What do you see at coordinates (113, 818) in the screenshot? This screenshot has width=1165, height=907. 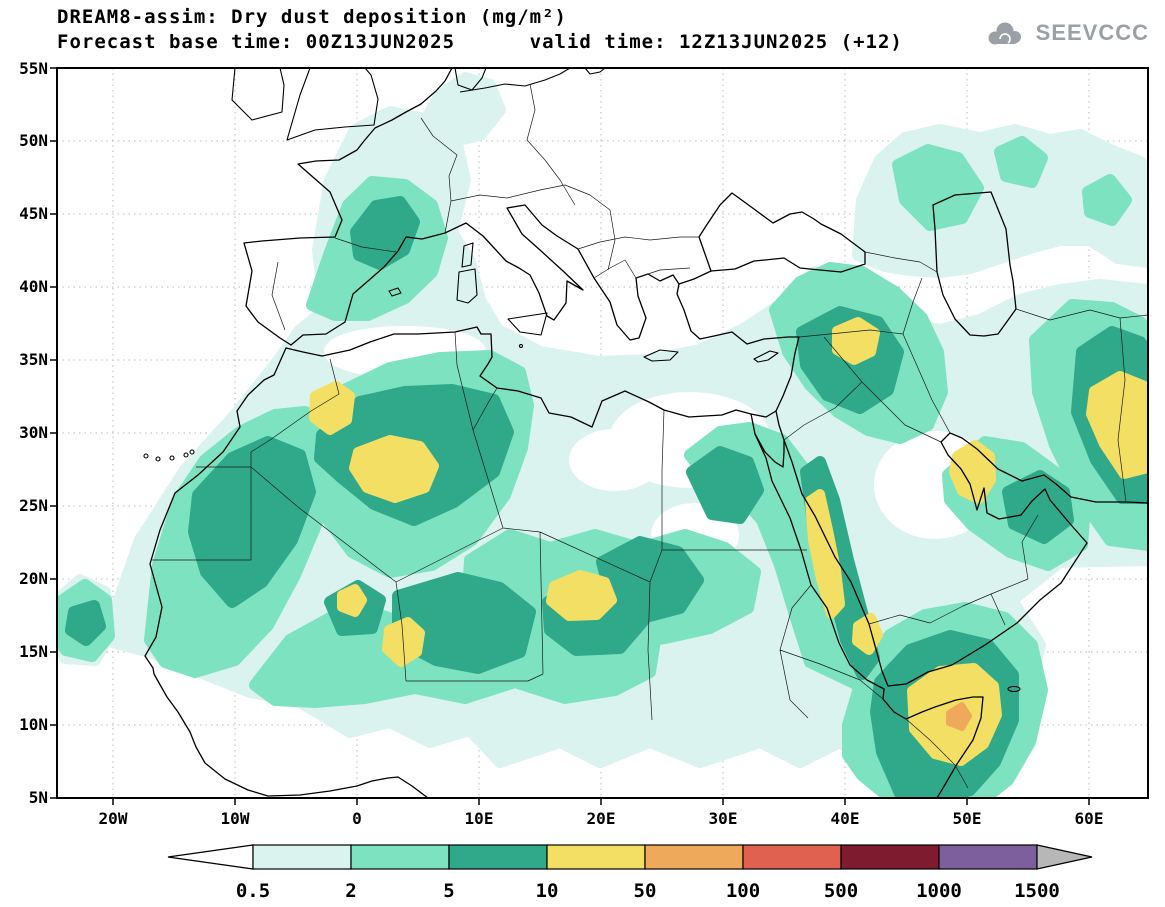 I see `lon-label: 20W` at bounding box center [113, 818].